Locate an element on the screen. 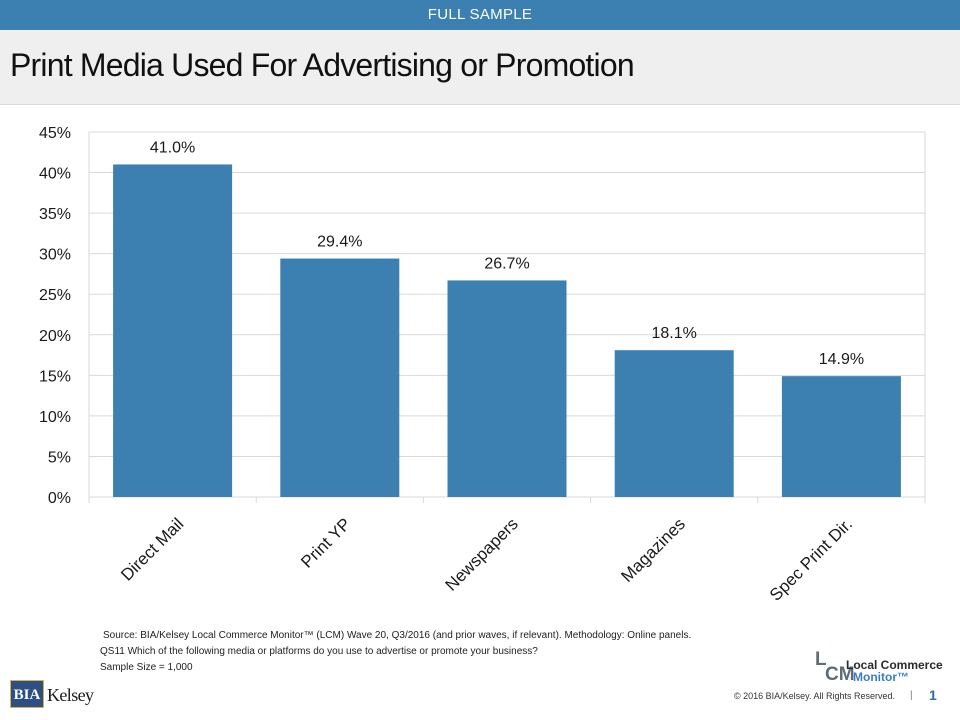 The height and width of the screenshot is (720, 960). page-number: 1 is located at coordinates (933, 695).